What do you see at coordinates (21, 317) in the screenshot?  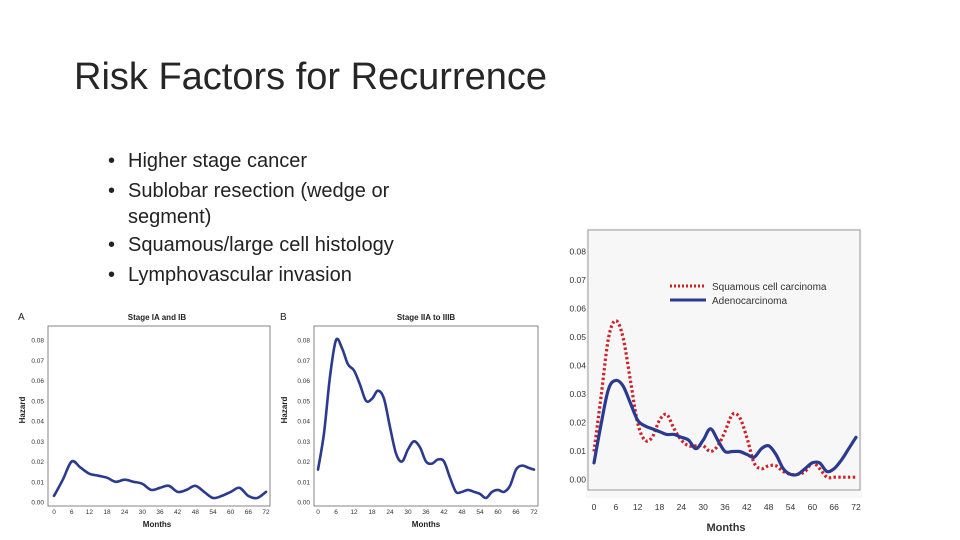 I see `panel-label: A` at bounding box center [21, 317].